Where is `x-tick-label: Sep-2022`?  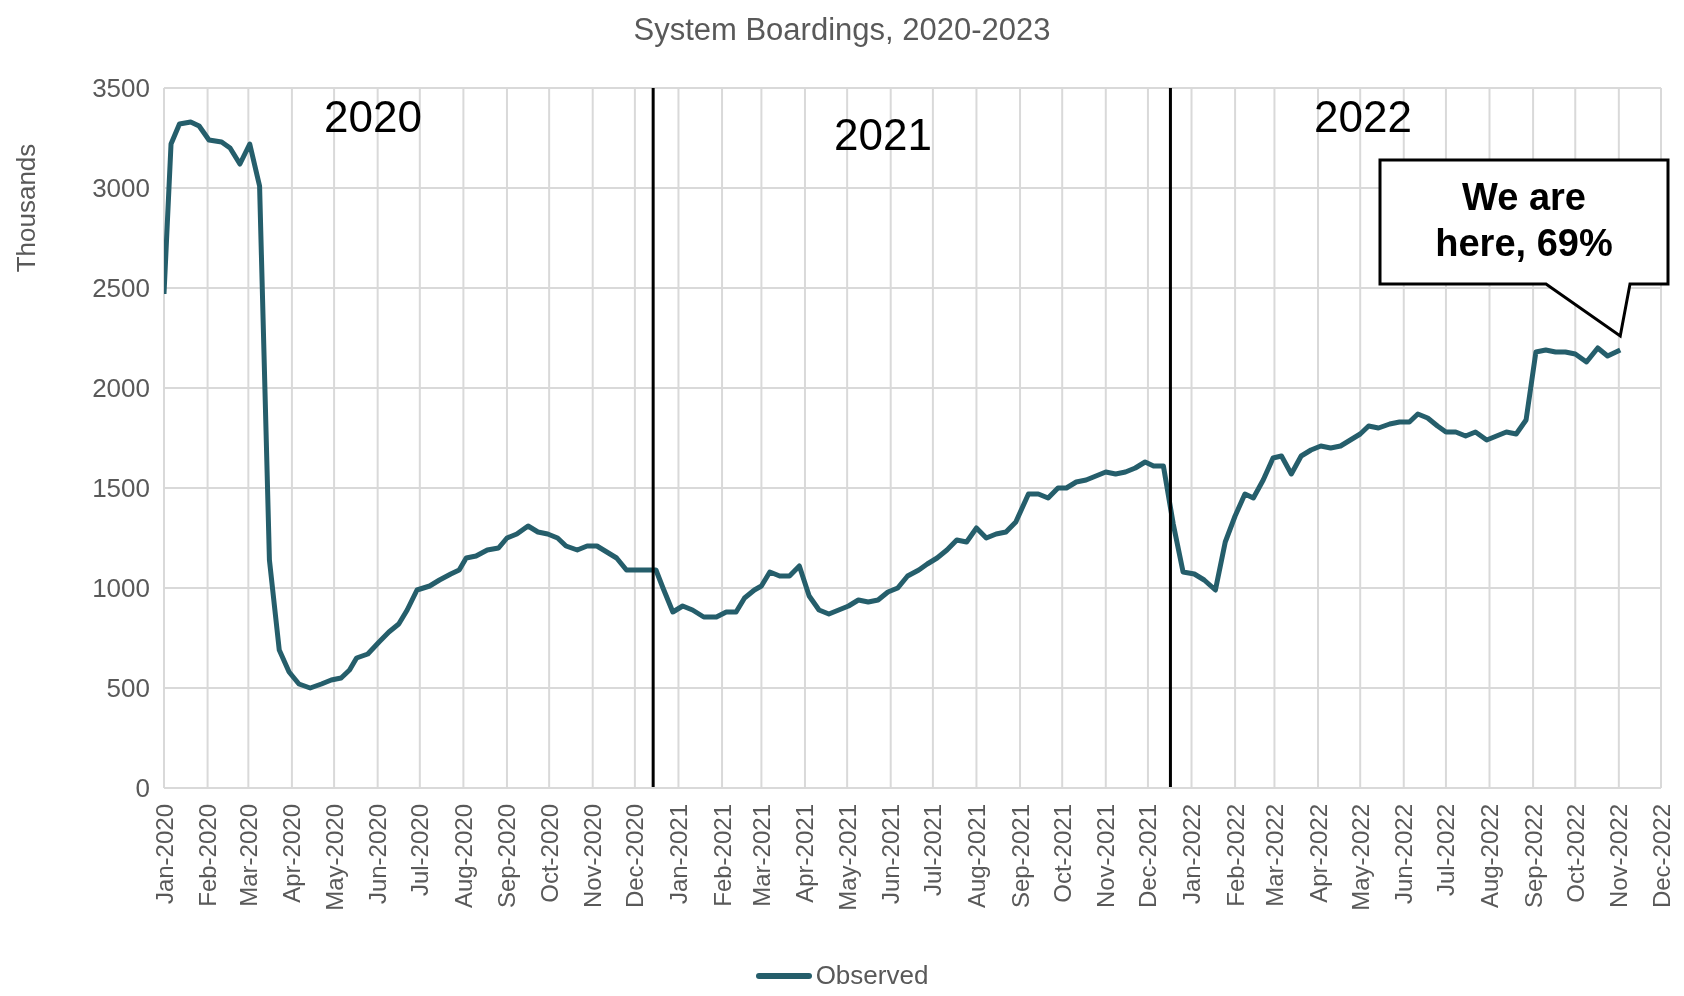 x-tick-label: Sep-2022 is located at coordinates (1533, 856).